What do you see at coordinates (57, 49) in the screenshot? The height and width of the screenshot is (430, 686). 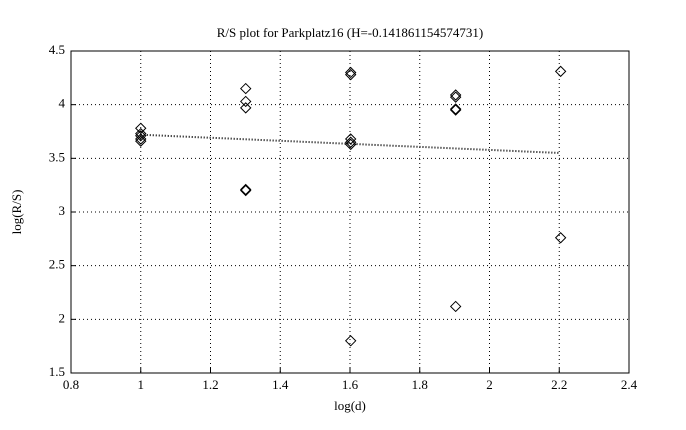 I see `y-tick-label: 4.5` at bounding box center [57, 49].